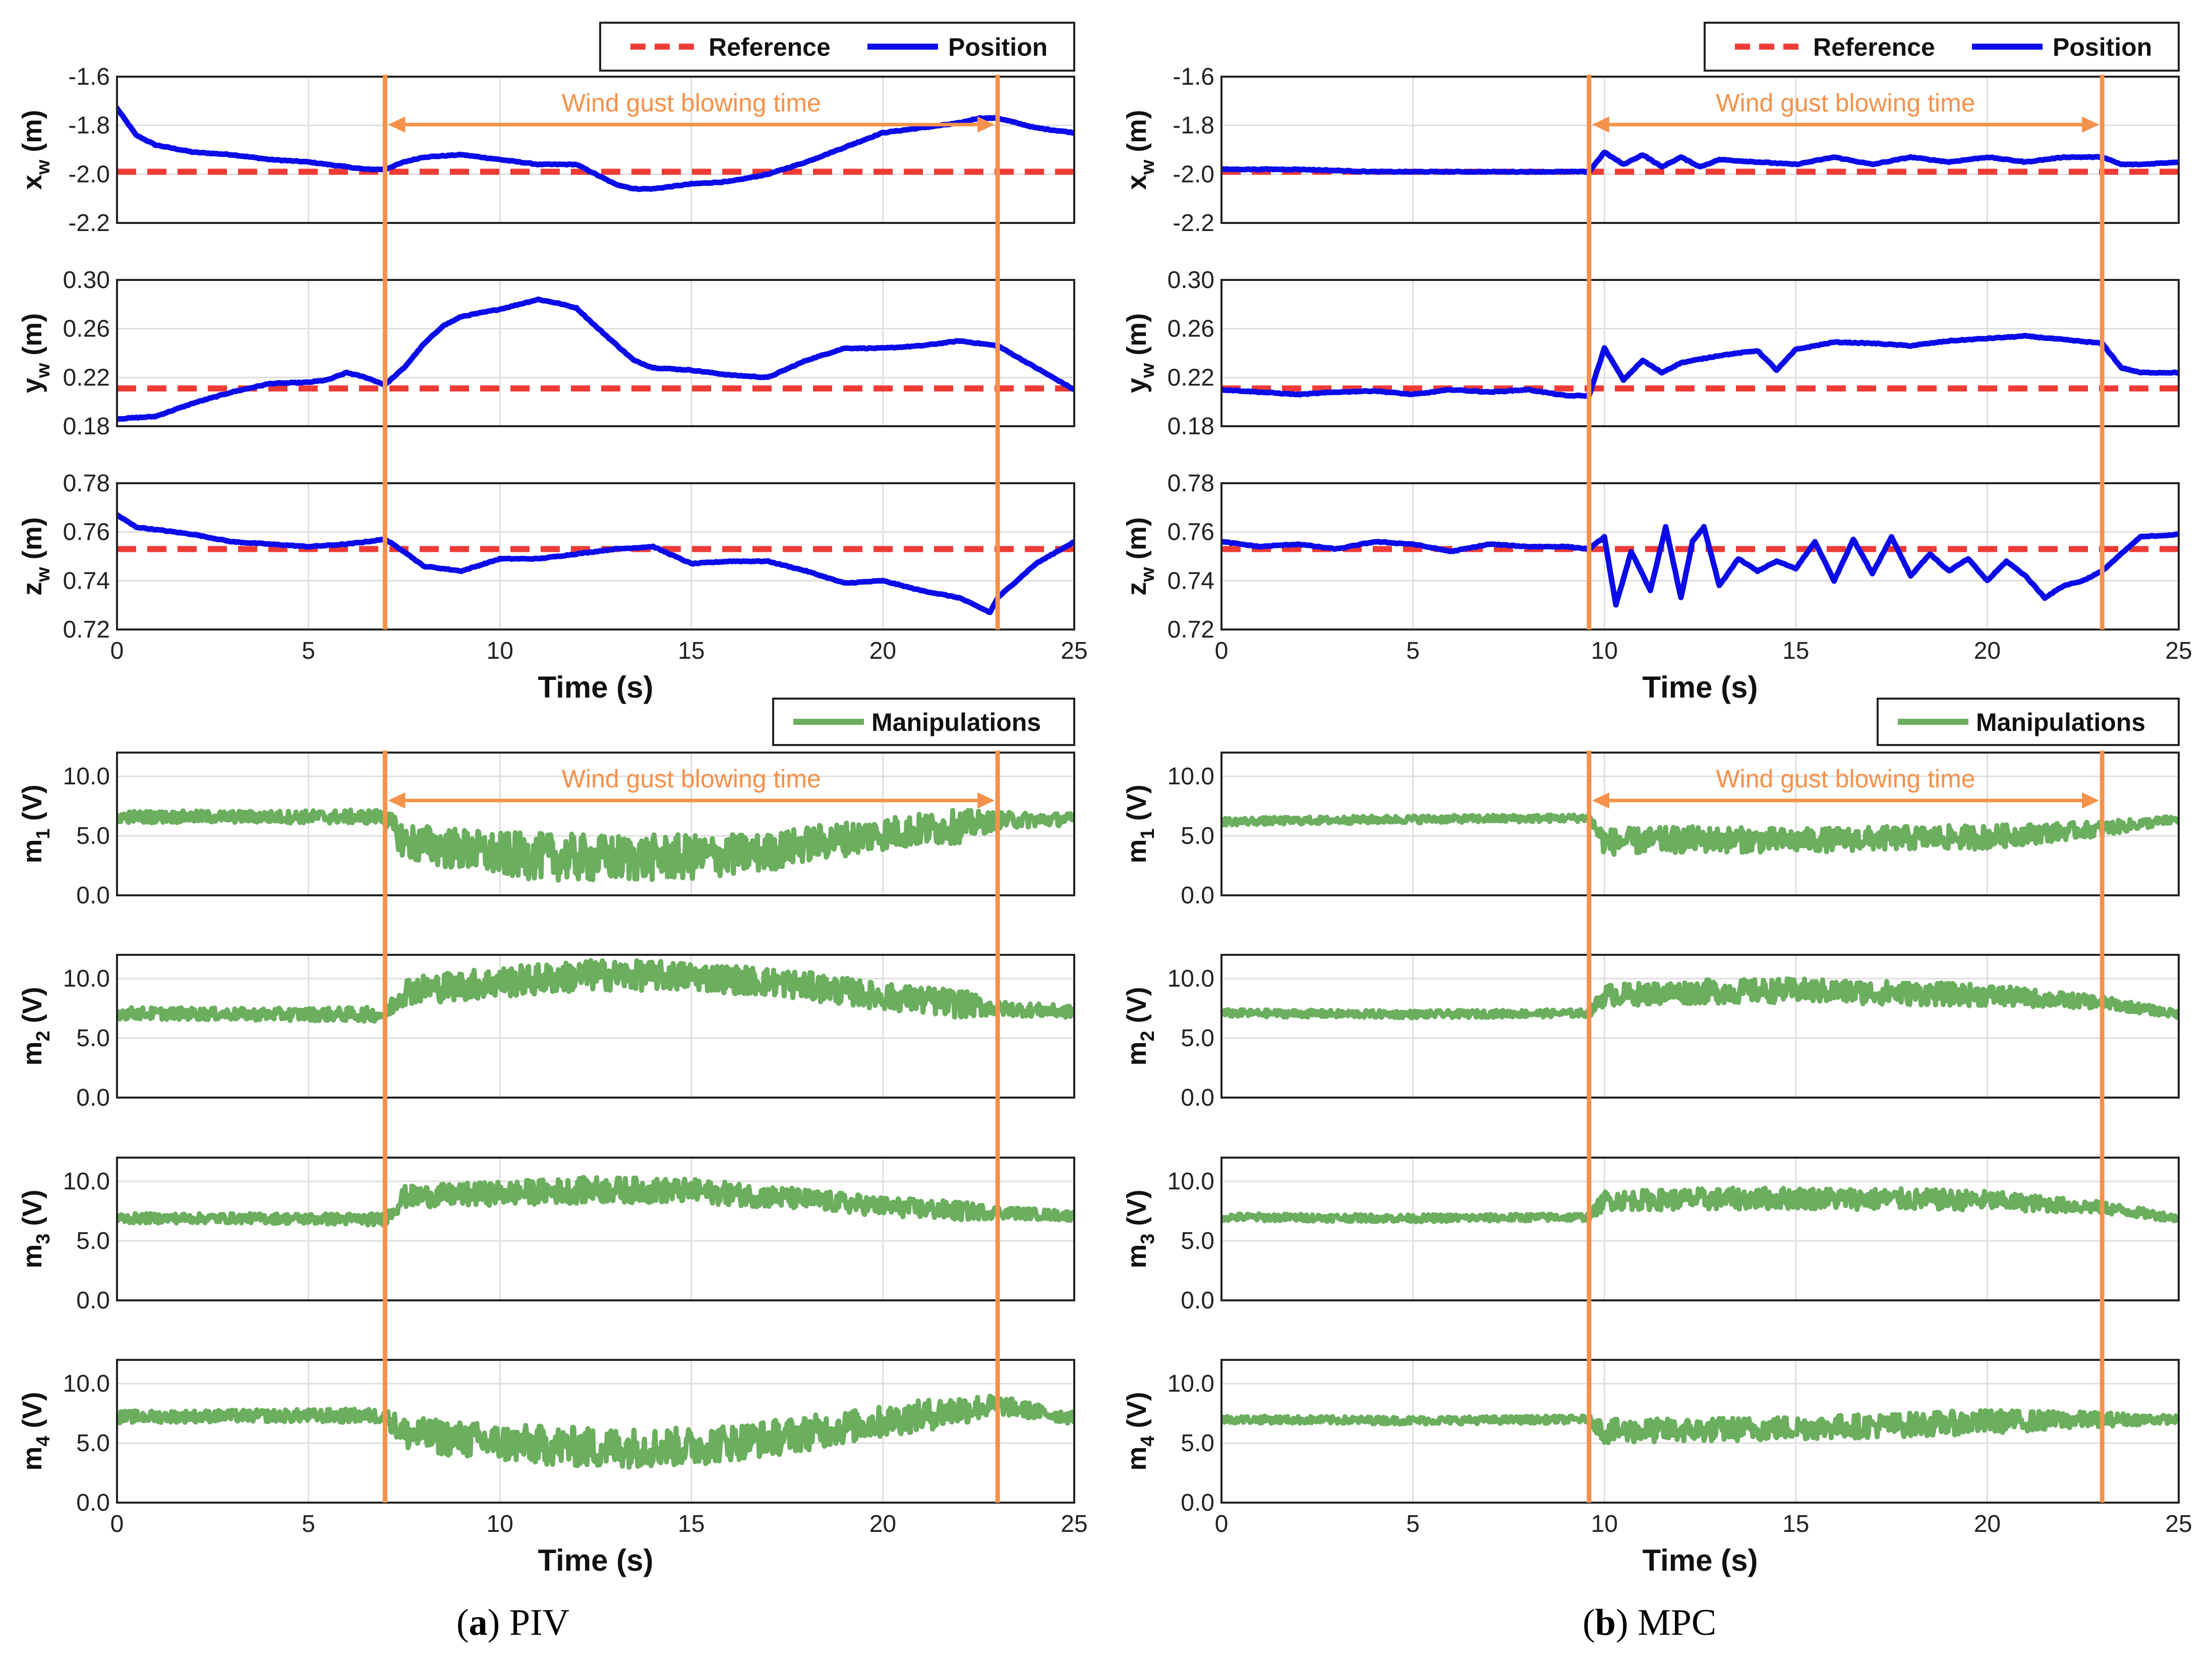  I want to click on y-axis-label: xw (m), so click(1140, 150).